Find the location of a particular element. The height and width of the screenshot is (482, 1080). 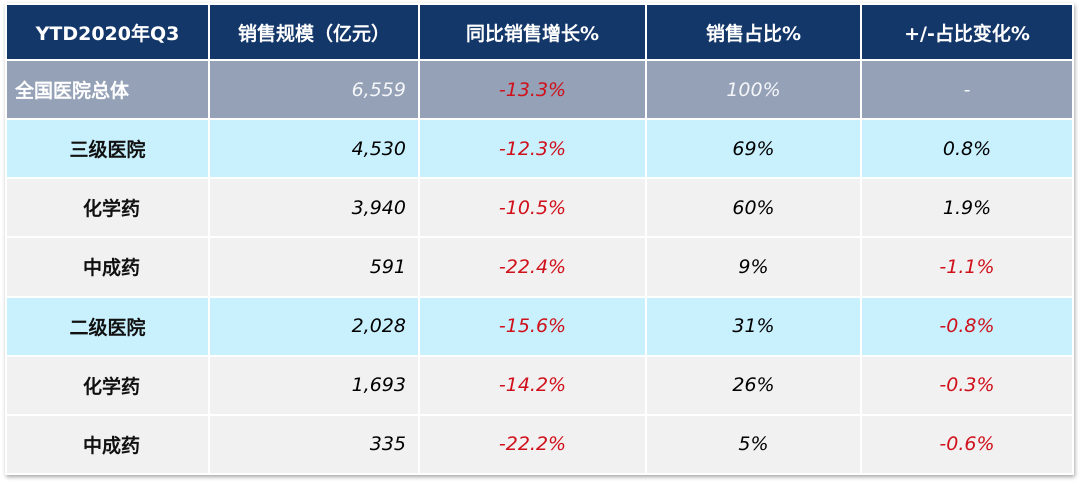

growth-cell: -22.4% is located at coordinates (532, 267).